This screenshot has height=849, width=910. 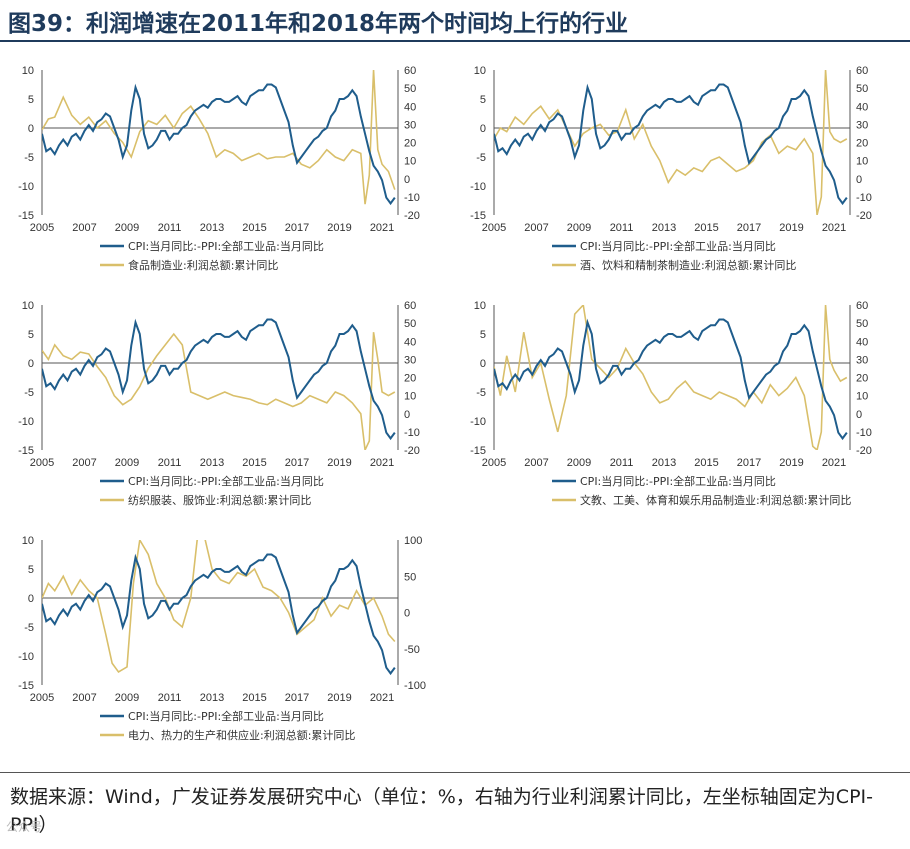 What do you see at coordinates (219, 500) in the screenshot?
I see `legend-label-industry: 纺织服装、服饰业:利润总额:累计同比` at bounding box center [219, 500].